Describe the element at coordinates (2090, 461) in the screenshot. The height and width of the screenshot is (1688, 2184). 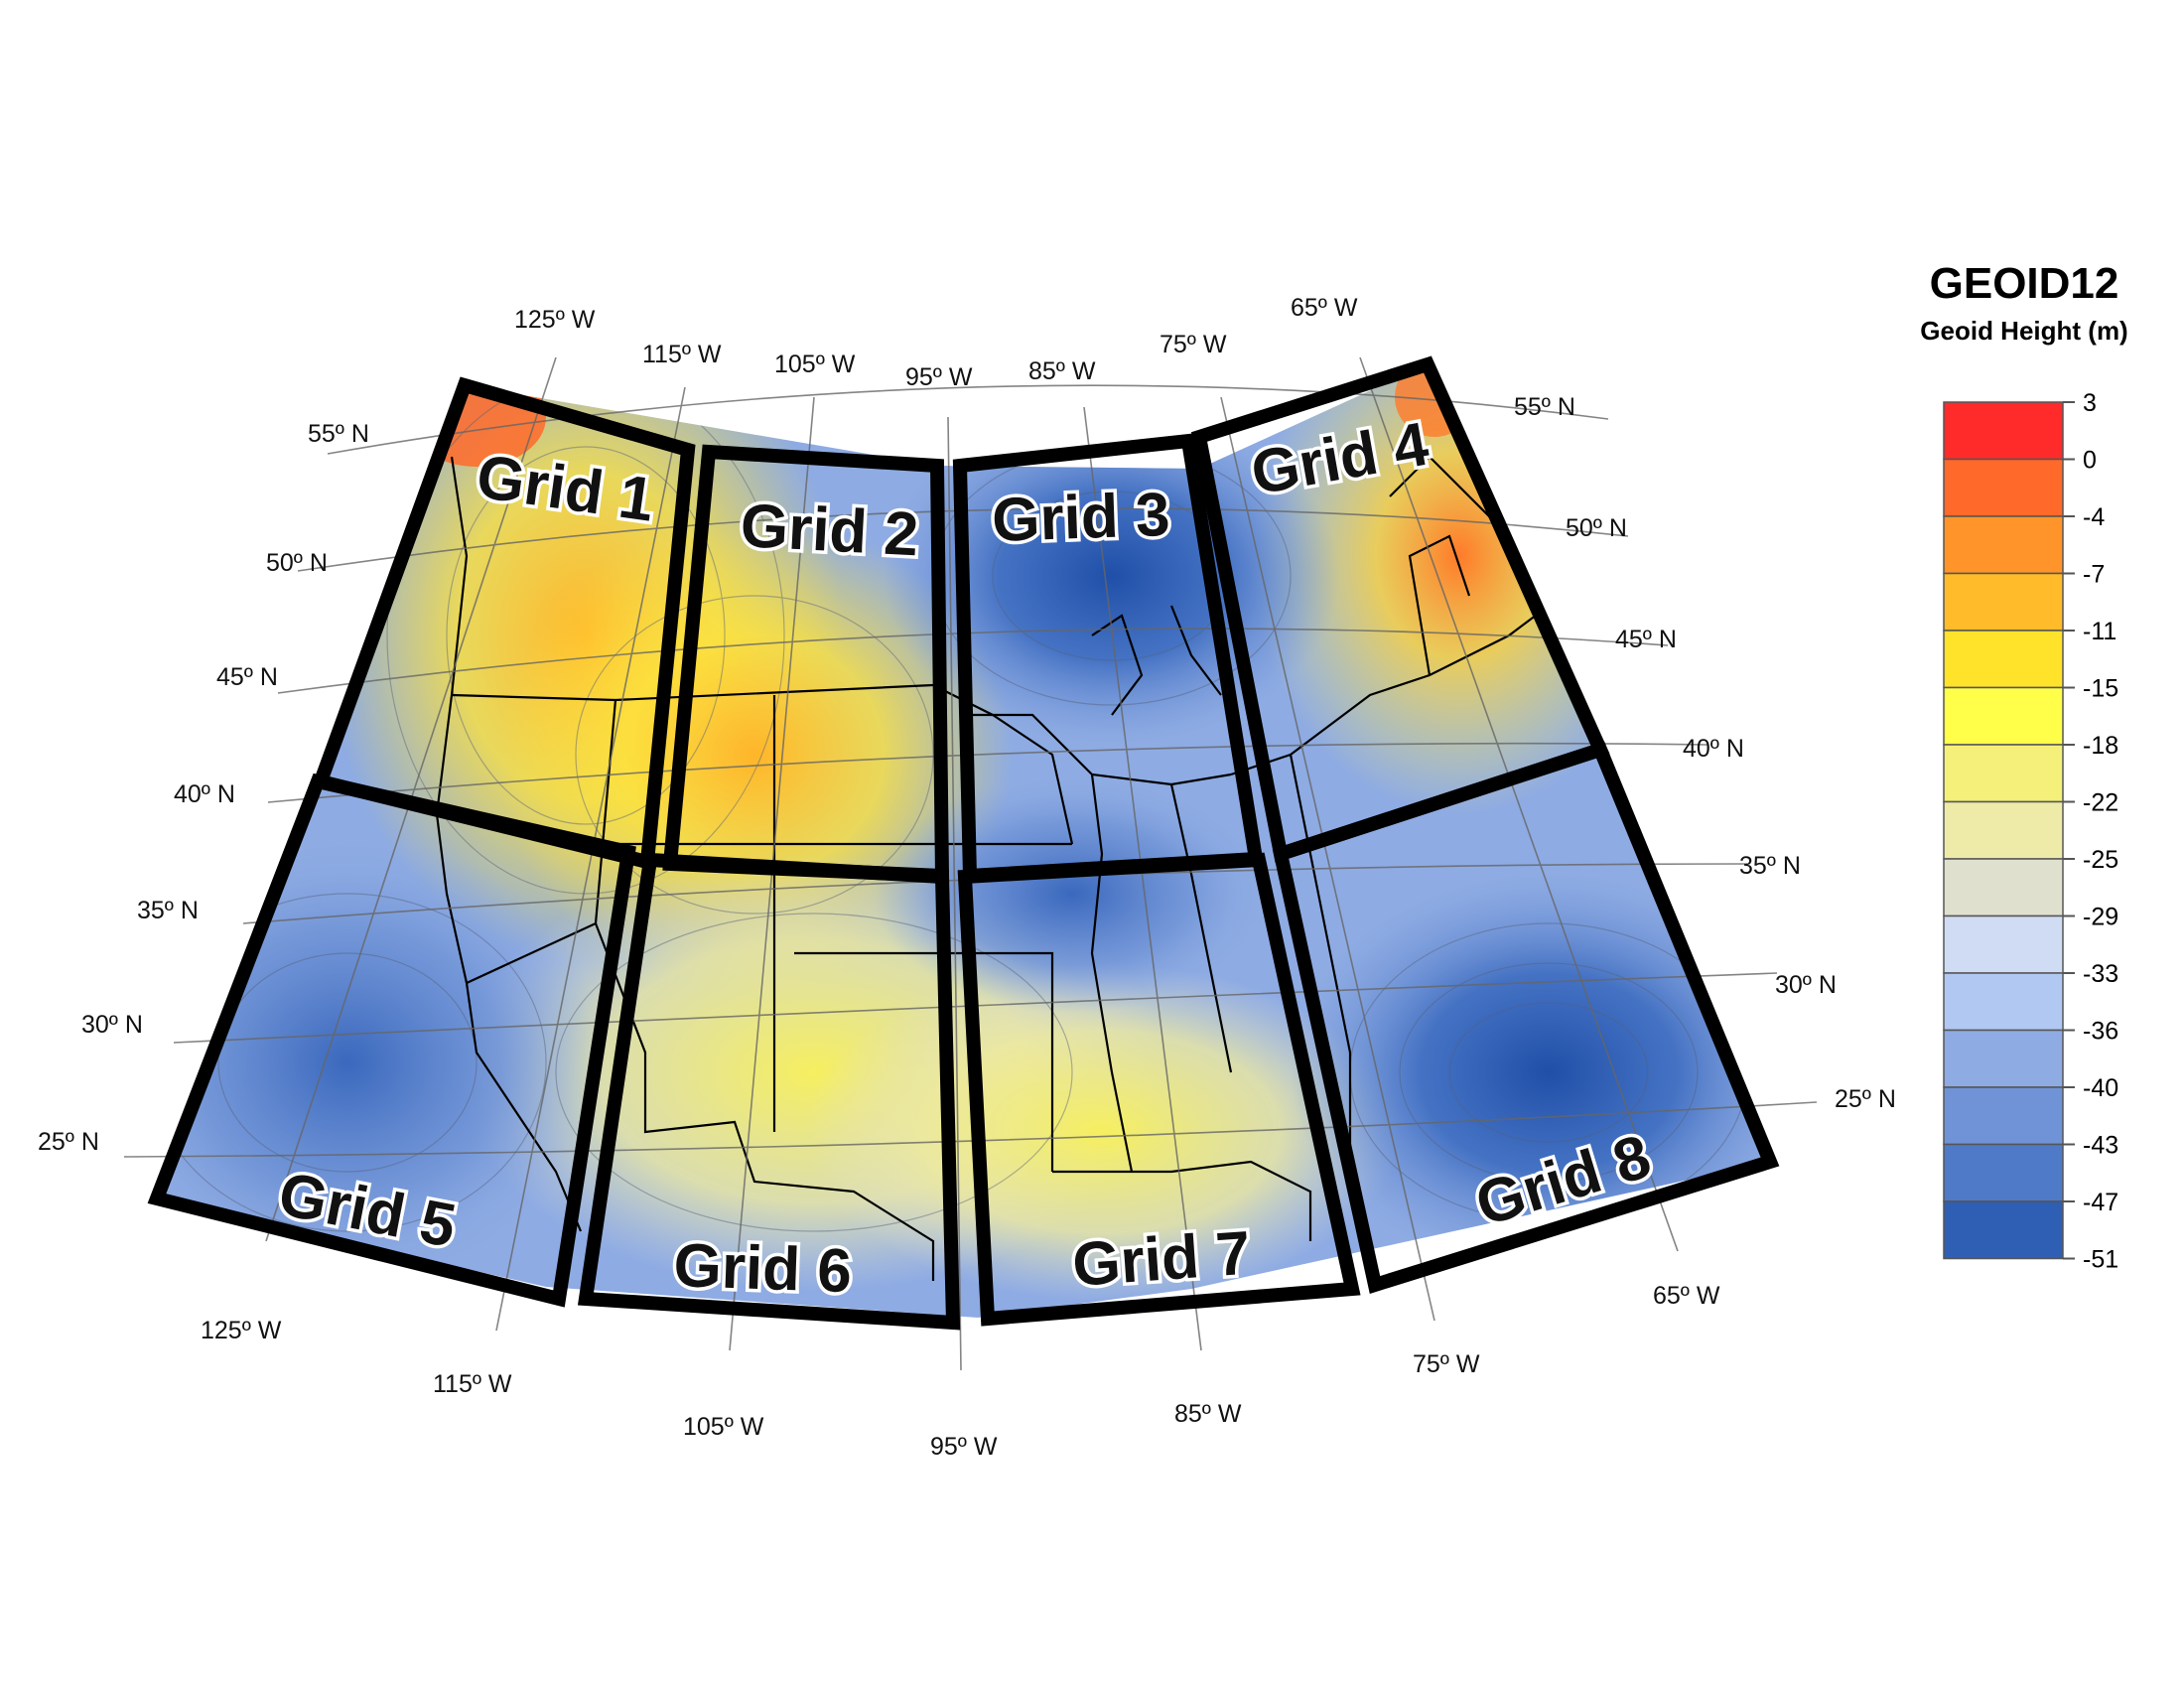
I see `legend-tick-label: 0` at that location.